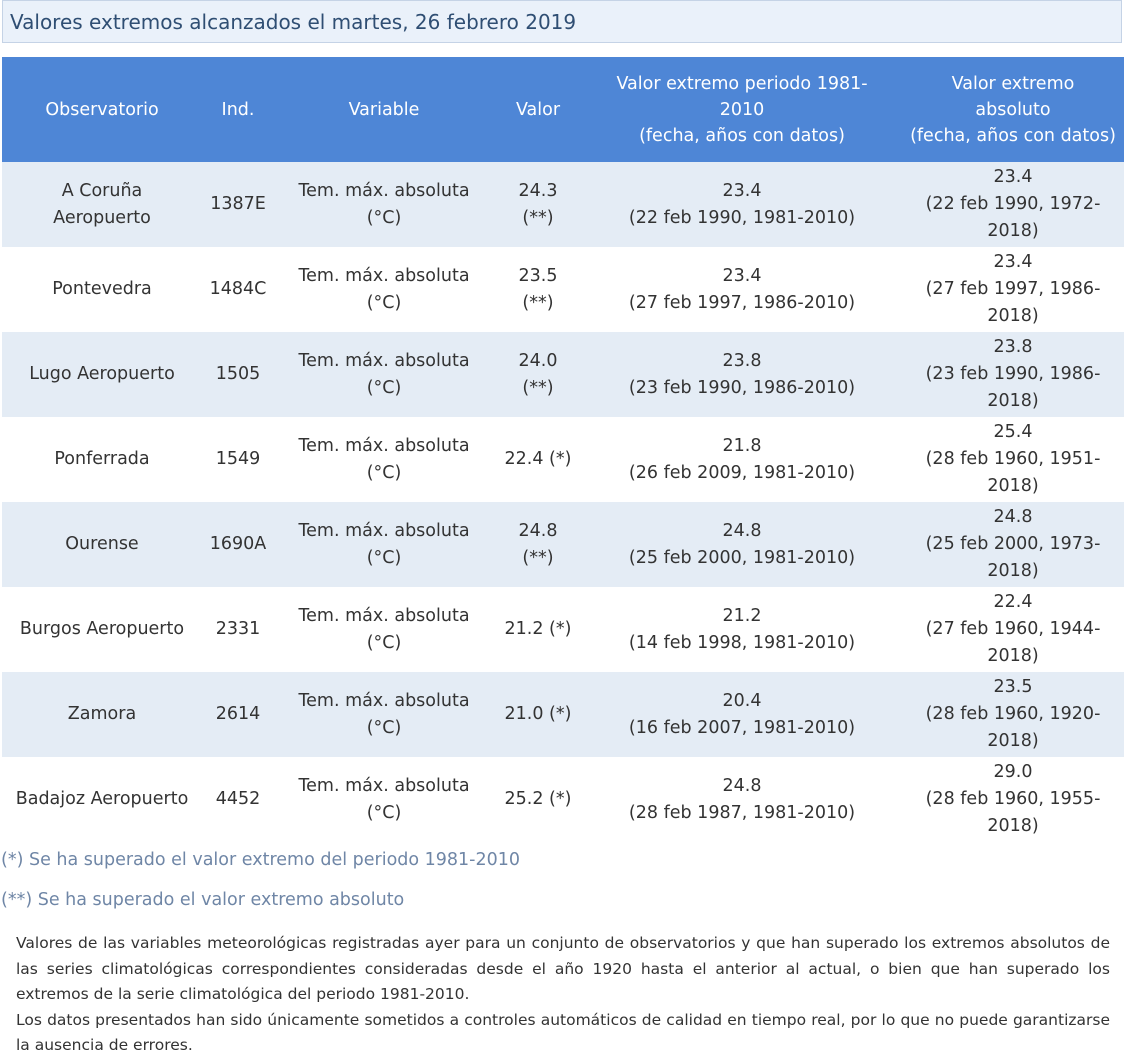 The height and width of the screenshot is (1064, 1126). Describe the element at coordinates (742, 727) in the screenshot. I see `cell-extremo-periodo-line: (16 feb 2007, 1981-2010)` at that location.